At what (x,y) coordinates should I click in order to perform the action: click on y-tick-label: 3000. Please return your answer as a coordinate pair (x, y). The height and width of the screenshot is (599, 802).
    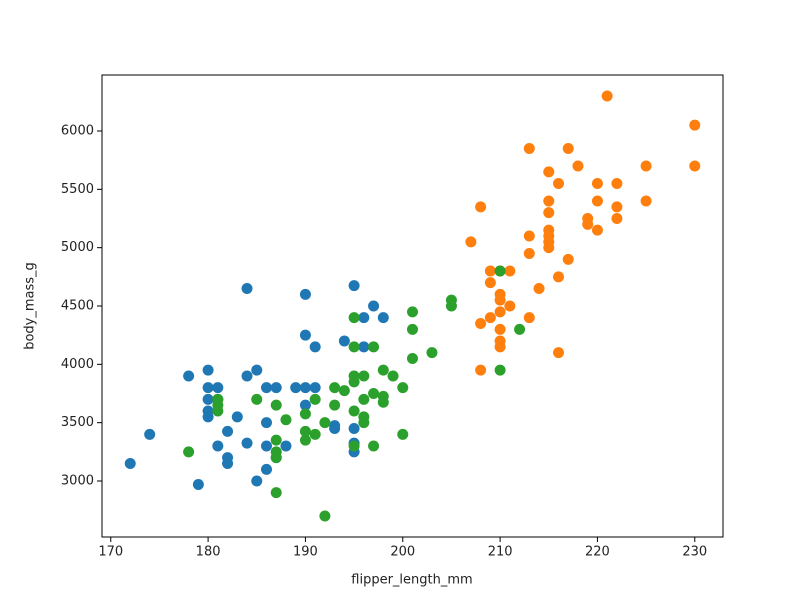
    Looking at the image, I should click on (77, 481).